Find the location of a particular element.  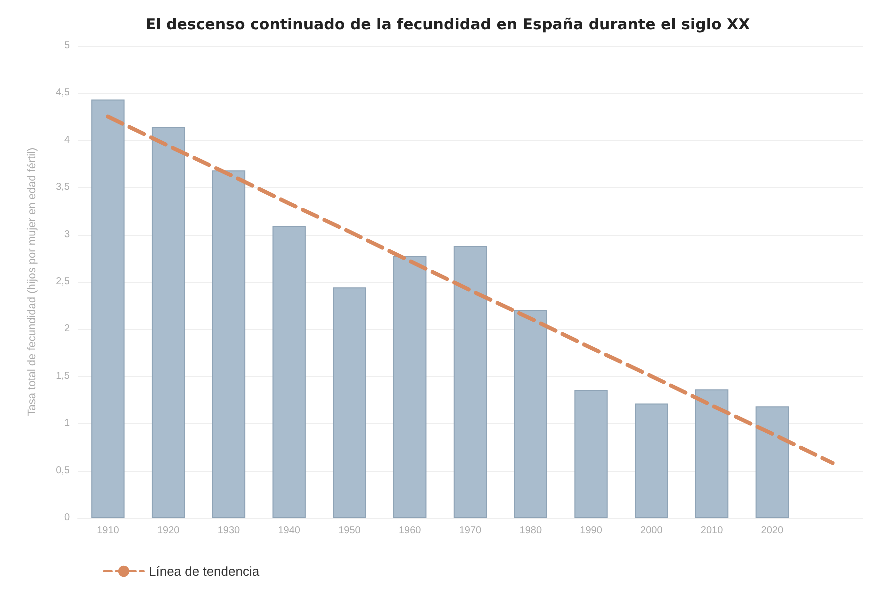

y-tick-label: 5 is located at coordinates (67, 46).